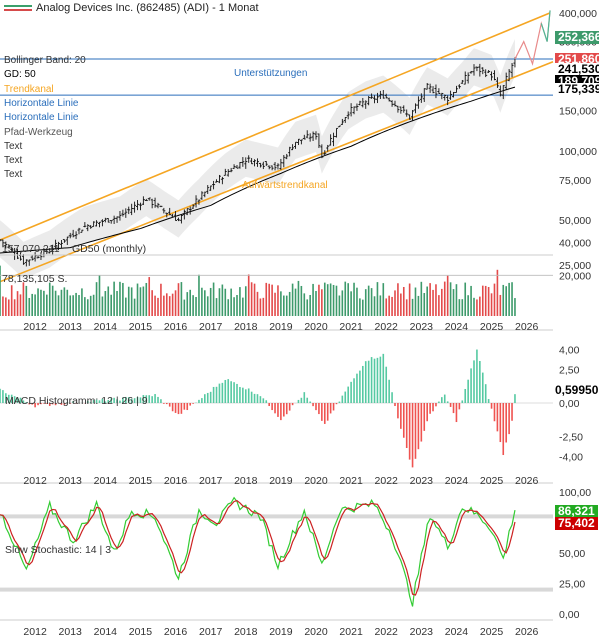 This screenshot has width=599, height=640. What do you see at coordinates (569, 371) in the screenshot?
I see `macd-tick: 2,50` at bounding box center [569, 371].